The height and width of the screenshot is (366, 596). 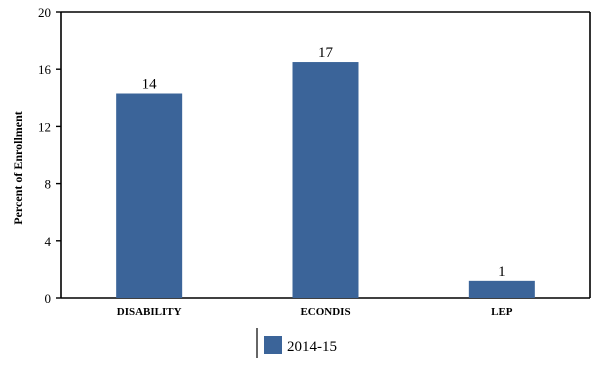 I want to click on y-tick-label: 4, so click(x=48, y=241).